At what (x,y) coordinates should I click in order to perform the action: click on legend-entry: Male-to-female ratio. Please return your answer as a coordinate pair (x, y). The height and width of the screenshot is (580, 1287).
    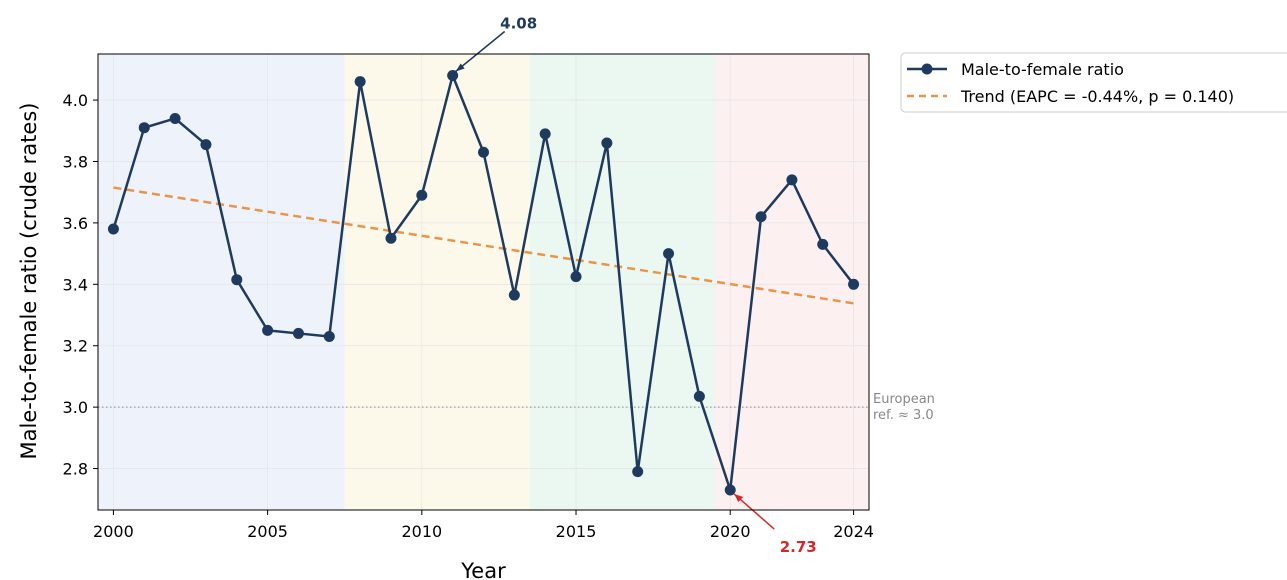
    Looking at the image, I should click on (1042, 69).